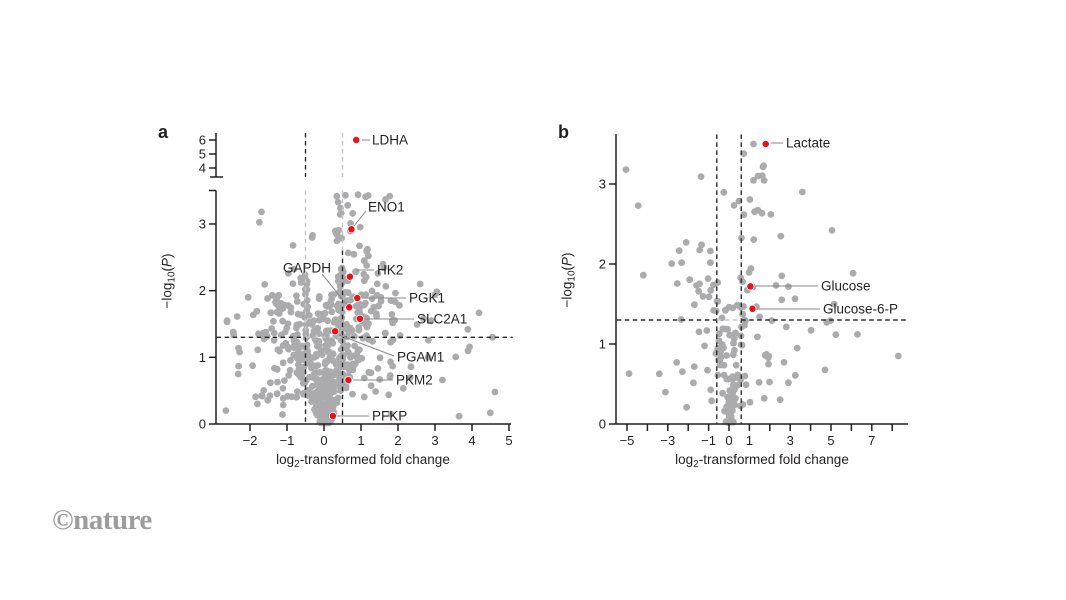 Image resolution: width=1066 pixels, height=600 pixels. I want to click on scatter-cloud-a, so click(360, 309).